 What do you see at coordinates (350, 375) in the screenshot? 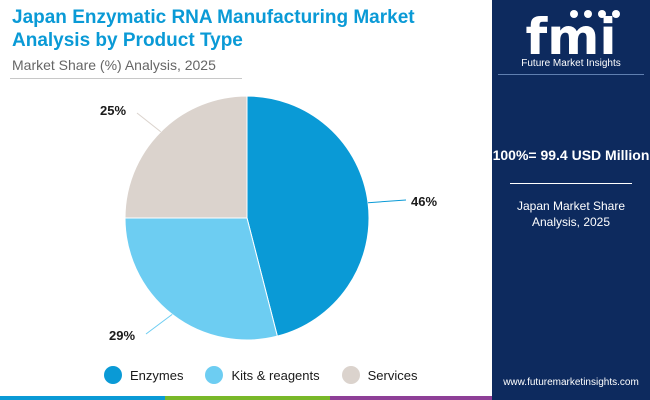
I see `legend-swatch-services` at bounding box center [350, 375].